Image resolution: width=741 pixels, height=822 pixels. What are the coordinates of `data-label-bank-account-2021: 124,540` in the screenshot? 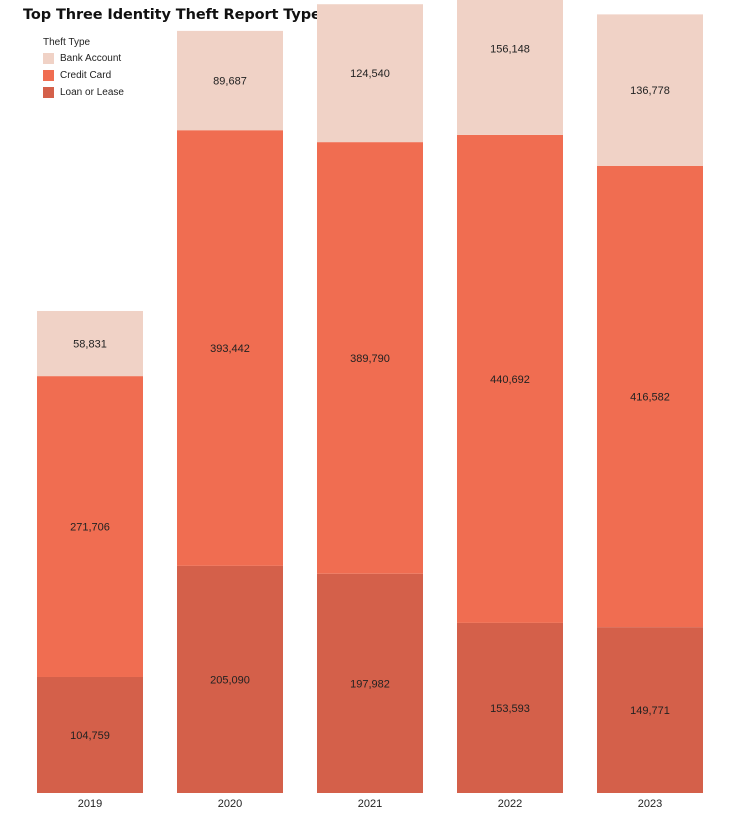 It's located at (370, 74).